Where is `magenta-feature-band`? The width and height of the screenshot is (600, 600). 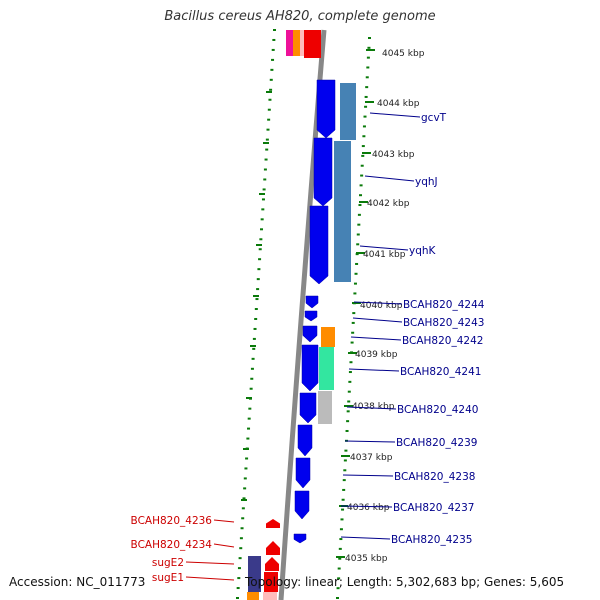
magenta-feature-band is located at coordinates (289, 43).